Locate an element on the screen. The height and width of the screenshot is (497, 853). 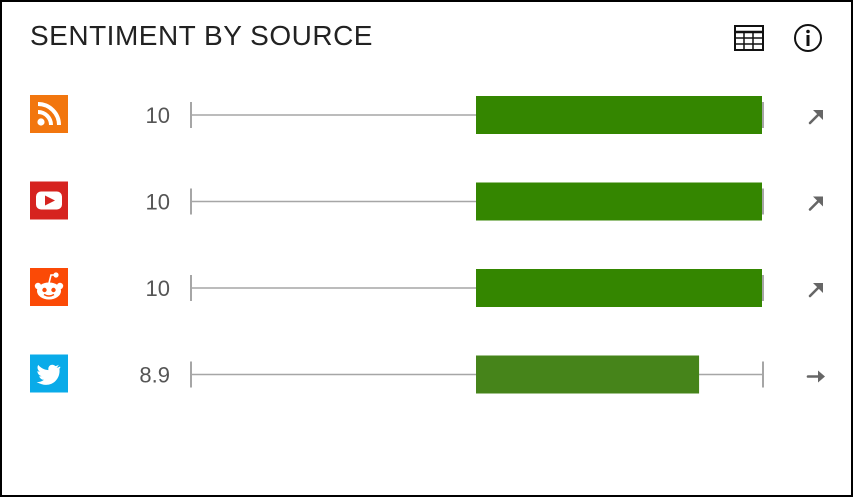
info-button is located at coordinates (808, 38).